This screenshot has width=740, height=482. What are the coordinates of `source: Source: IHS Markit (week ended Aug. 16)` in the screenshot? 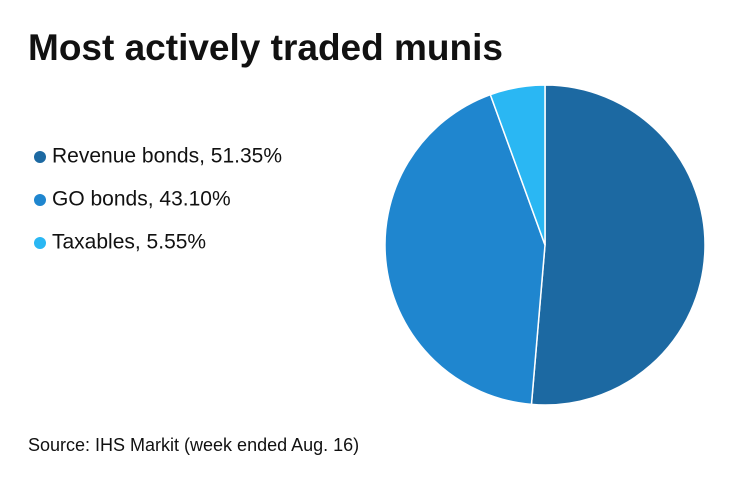 It's located at (193, 445).